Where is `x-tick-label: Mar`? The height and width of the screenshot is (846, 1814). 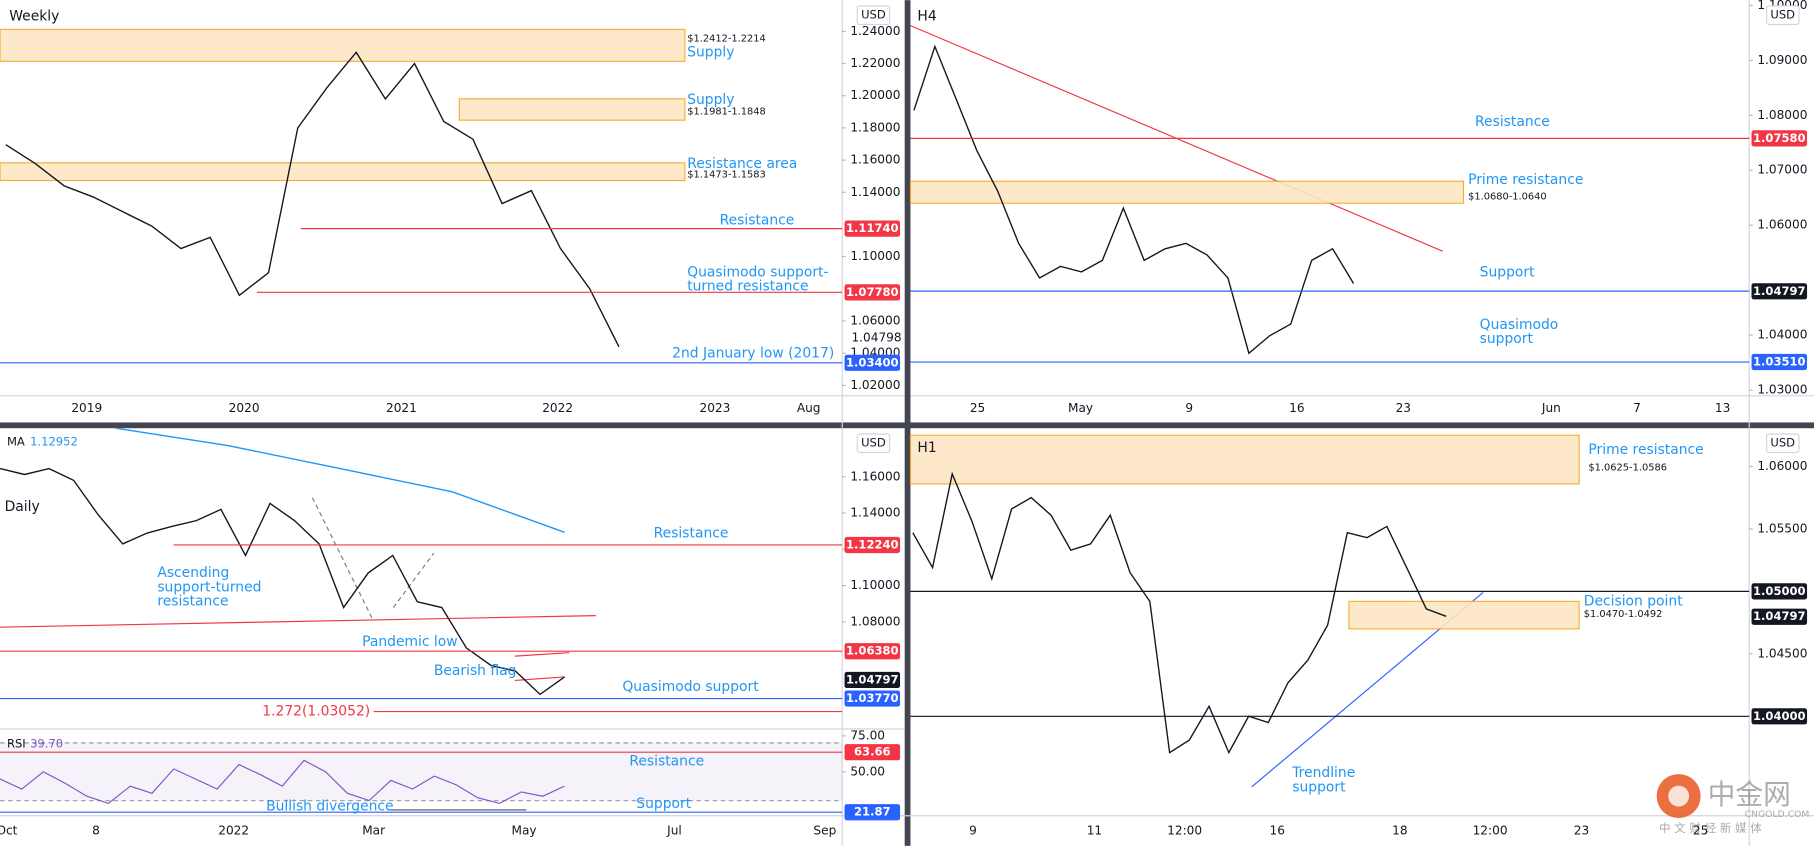
x-tick-label: Mar is located at coordinates (373, 830).